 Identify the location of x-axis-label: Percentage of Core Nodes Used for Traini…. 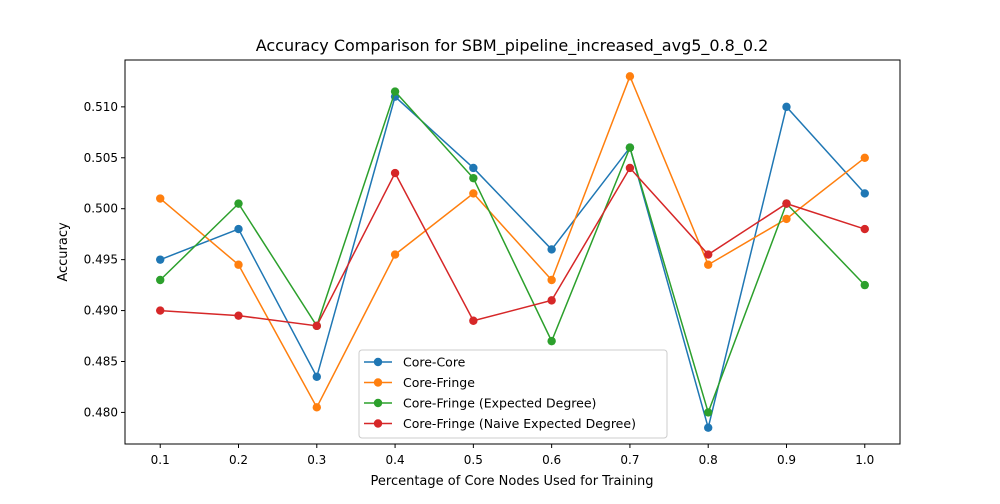
(512, 481).